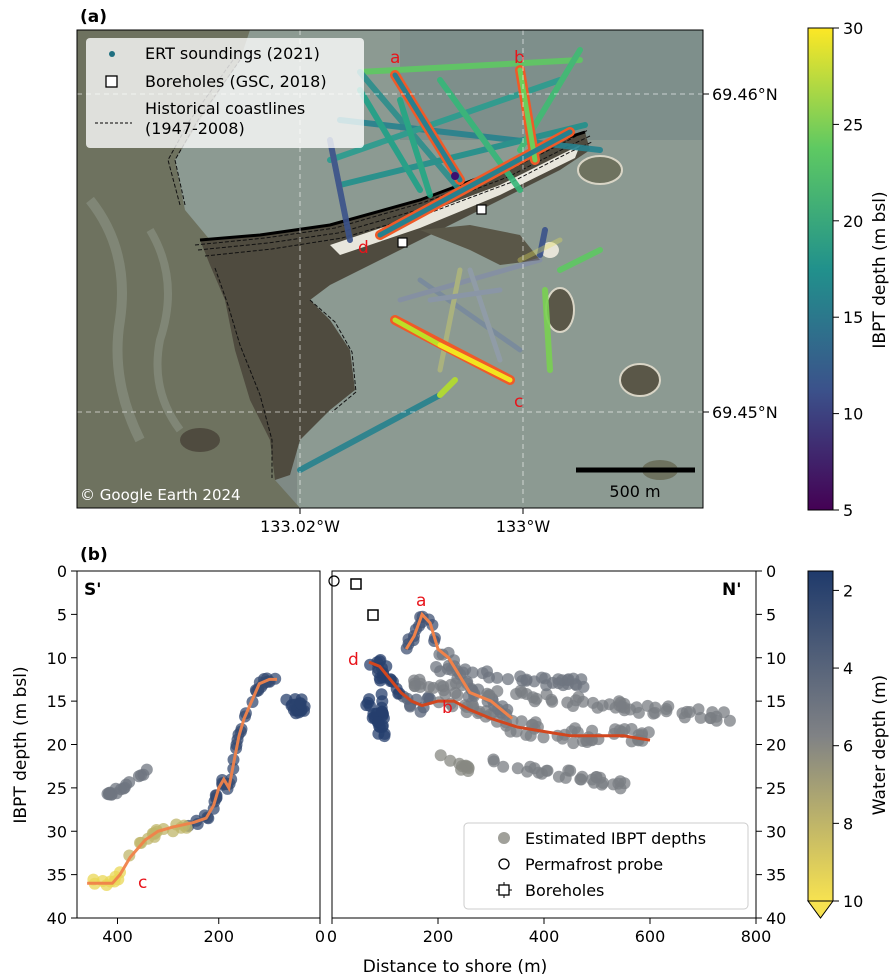 This screenshot has height=979, width=895. Describe the element at coordinates (332, 936) in the screenshot. I see `x-tick-right: 0` at that location.